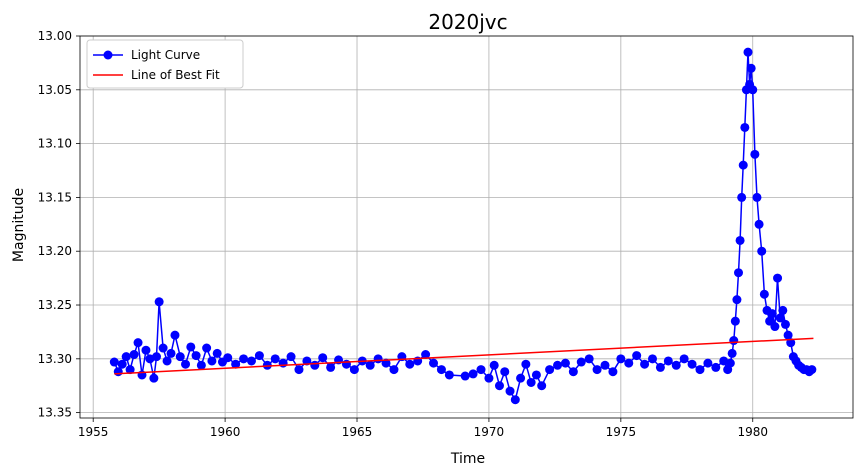  What do you see at coordinates (19, 225) in the screenshot?
I see `y-axis-label: Magnitude` at bounding box center [19, 225].